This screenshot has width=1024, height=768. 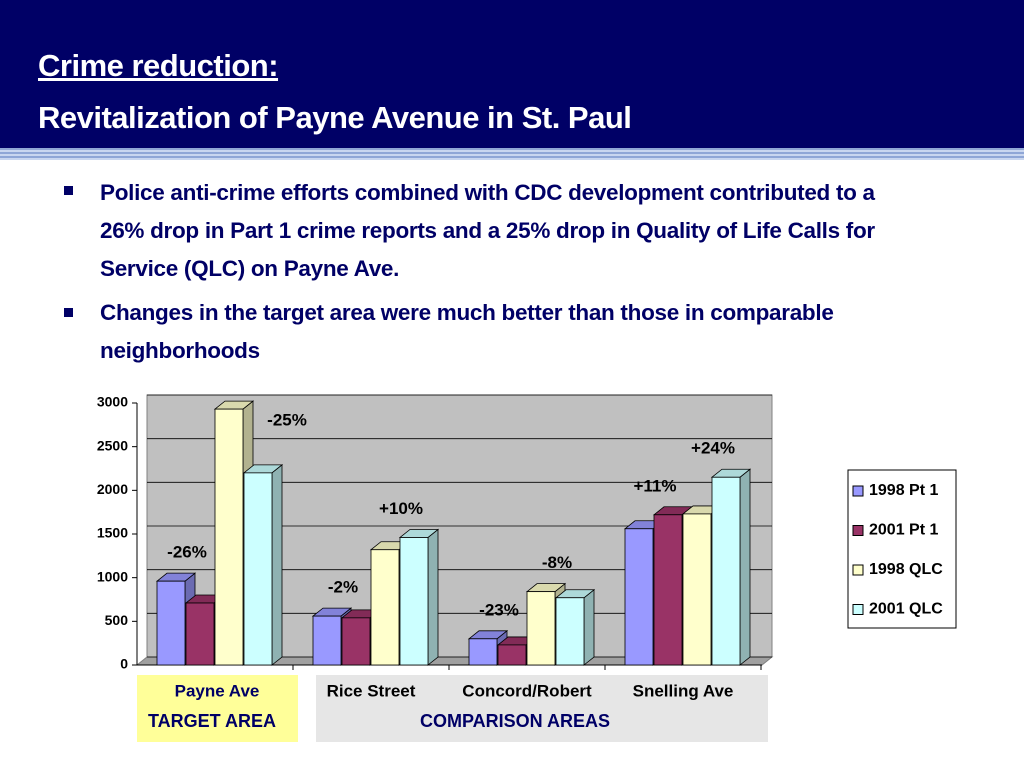 I want to click on legend-label: 1998 QLC, so click(x=906, y=569).